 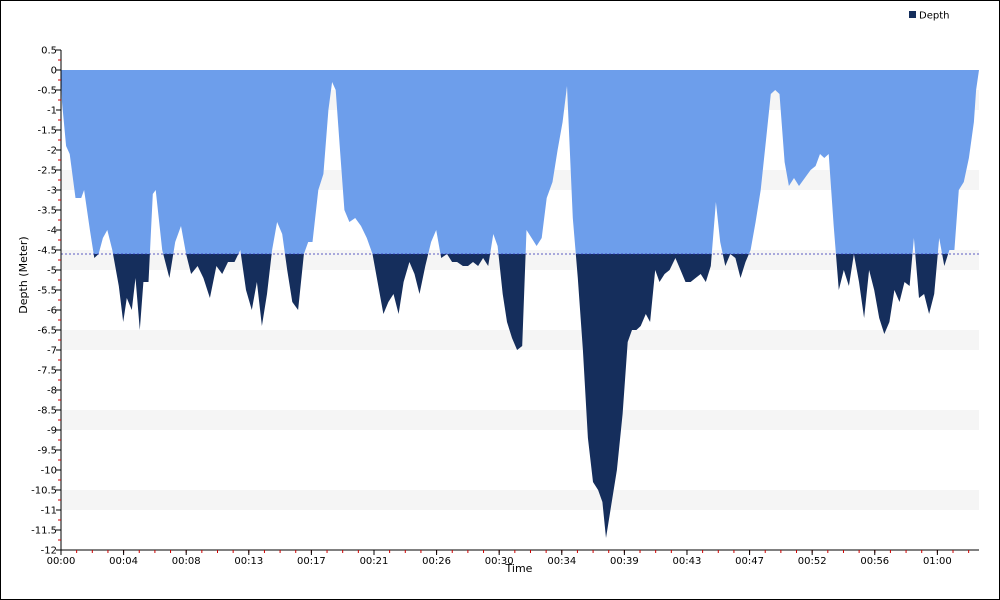 What do you see at coordinates (52, 151) in the screenshot?
I see `y-tick-label: -2` at bounding box center [52, 151].